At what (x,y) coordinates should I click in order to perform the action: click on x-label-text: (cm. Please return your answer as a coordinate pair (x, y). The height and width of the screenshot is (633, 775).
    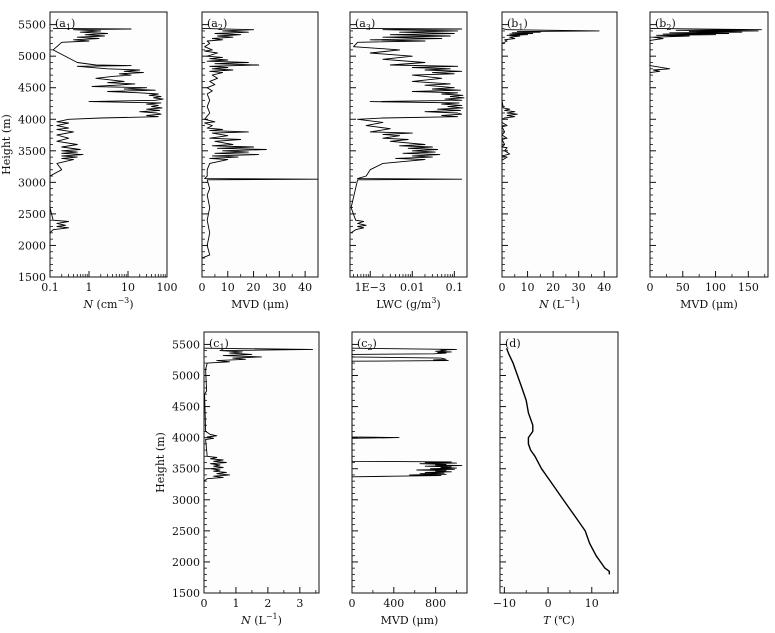
    Looking at the image, I should click on (105, 304).